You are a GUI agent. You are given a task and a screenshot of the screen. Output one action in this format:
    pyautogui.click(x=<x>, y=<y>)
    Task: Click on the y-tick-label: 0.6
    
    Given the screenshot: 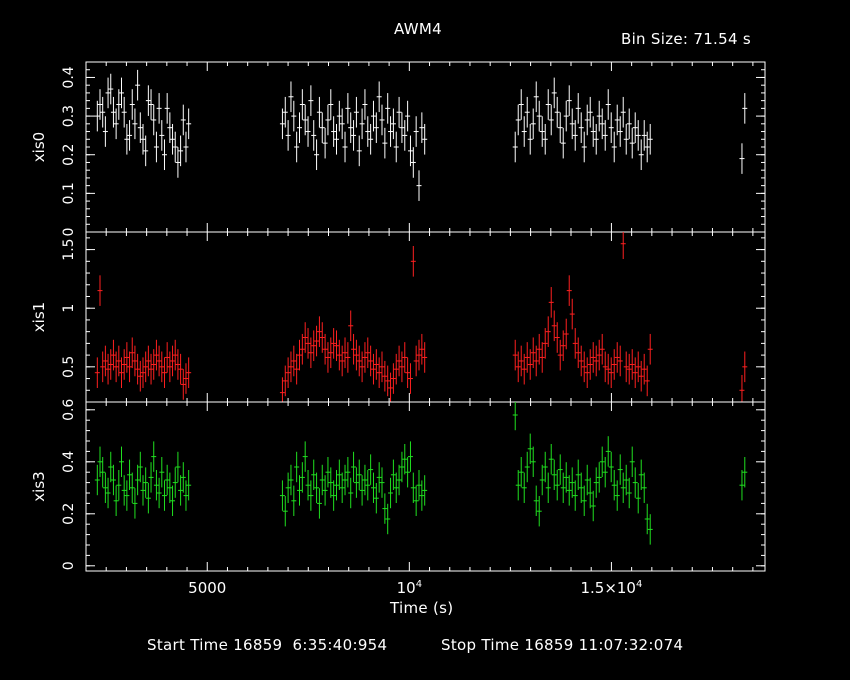 What is the action you would take?
    pyautogui.click(x=69, y=410)
    